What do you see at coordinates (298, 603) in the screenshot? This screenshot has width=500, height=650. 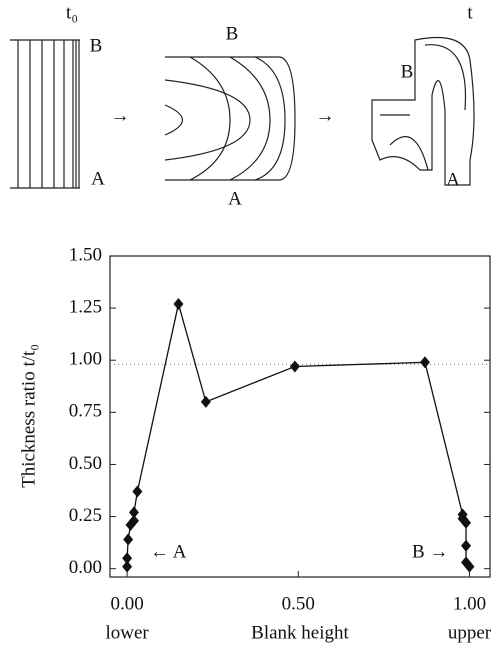 I see `x-tick-label: 0.50` at bounding box center [298, 603].